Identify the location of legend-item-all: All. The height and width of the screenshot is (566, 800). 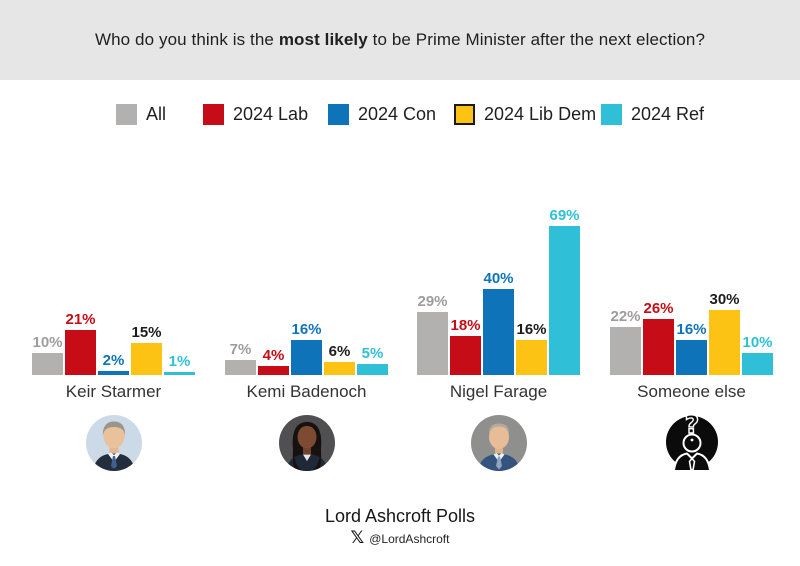
(141, 114).